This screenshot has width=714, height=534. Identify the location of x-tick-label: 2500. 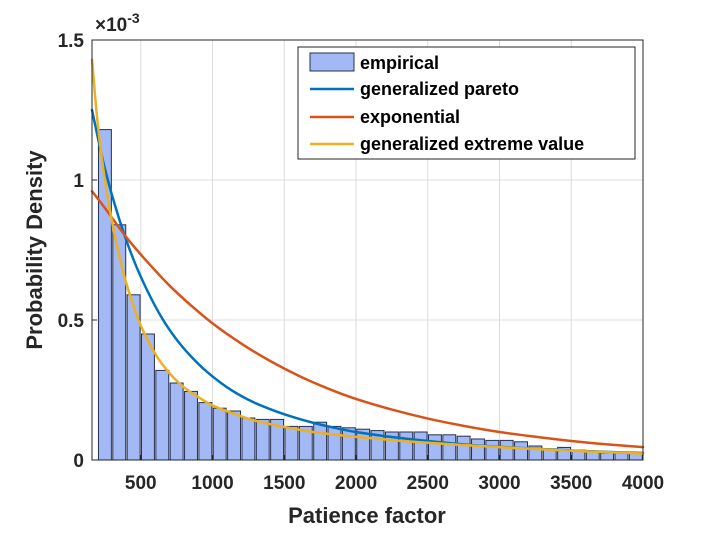
(428, 483).